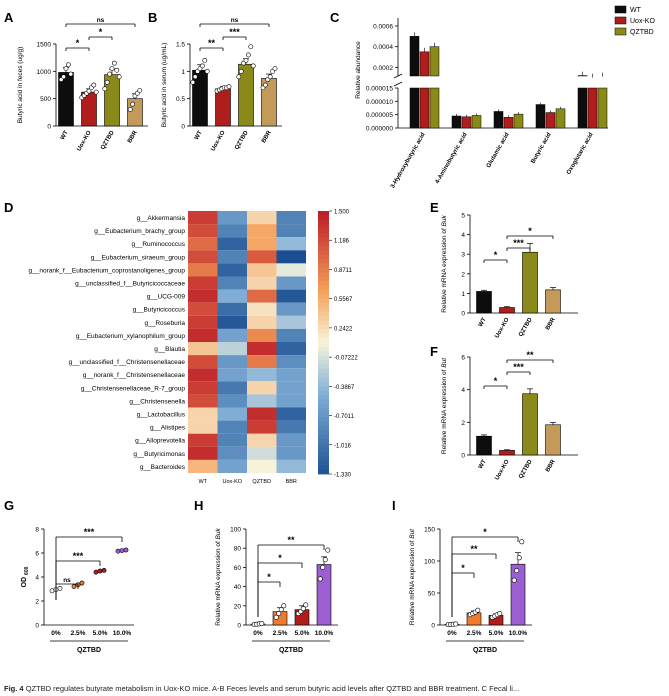 The height and width of the screenshot is (696, 669). I want to click on x-tick-label: 5.0%, so click(302, 633).